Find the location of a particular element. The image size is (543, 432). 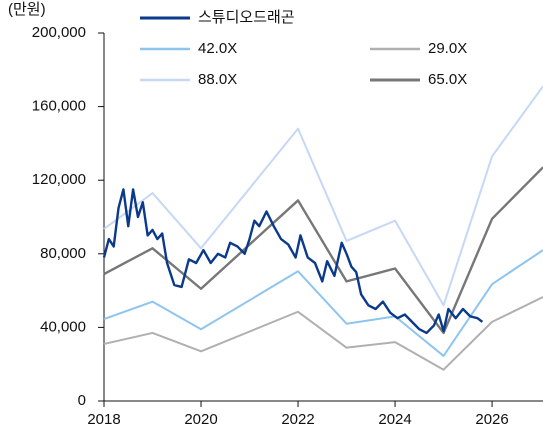

y-tick-label: 0 is located at coordinates (82, 400).